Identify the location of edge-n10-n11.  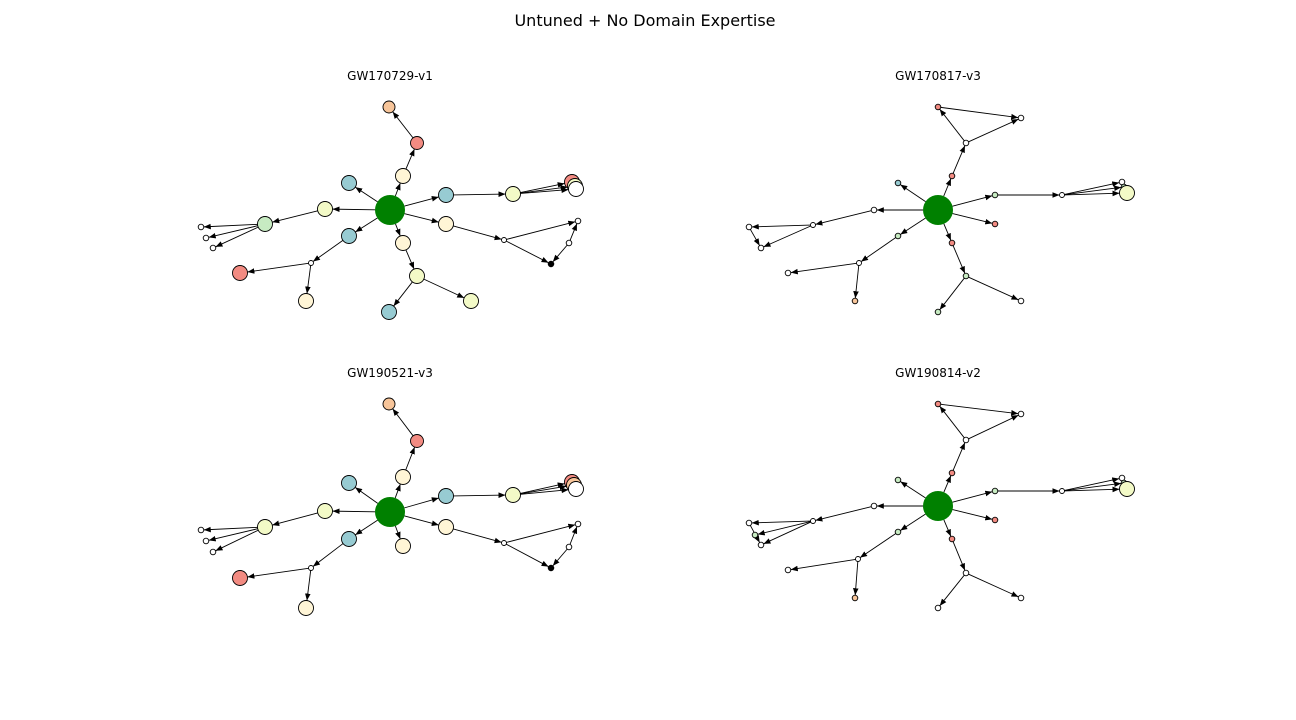
(295, 217).